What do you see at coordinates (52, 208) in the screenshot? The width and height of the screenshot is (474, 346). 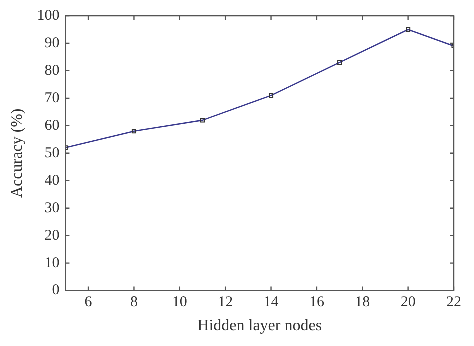 I see `y-tick-label: 30` at bounding box center [52, 208].